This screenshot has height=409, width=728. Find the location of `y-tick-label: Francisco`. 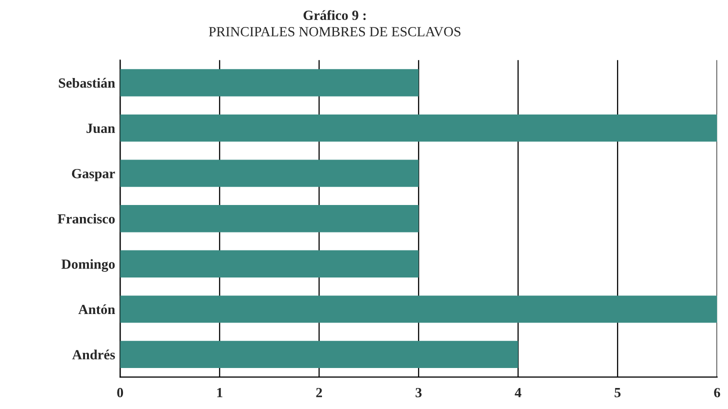

y-tick-label: Francisco is located at coordinates (86, 219).